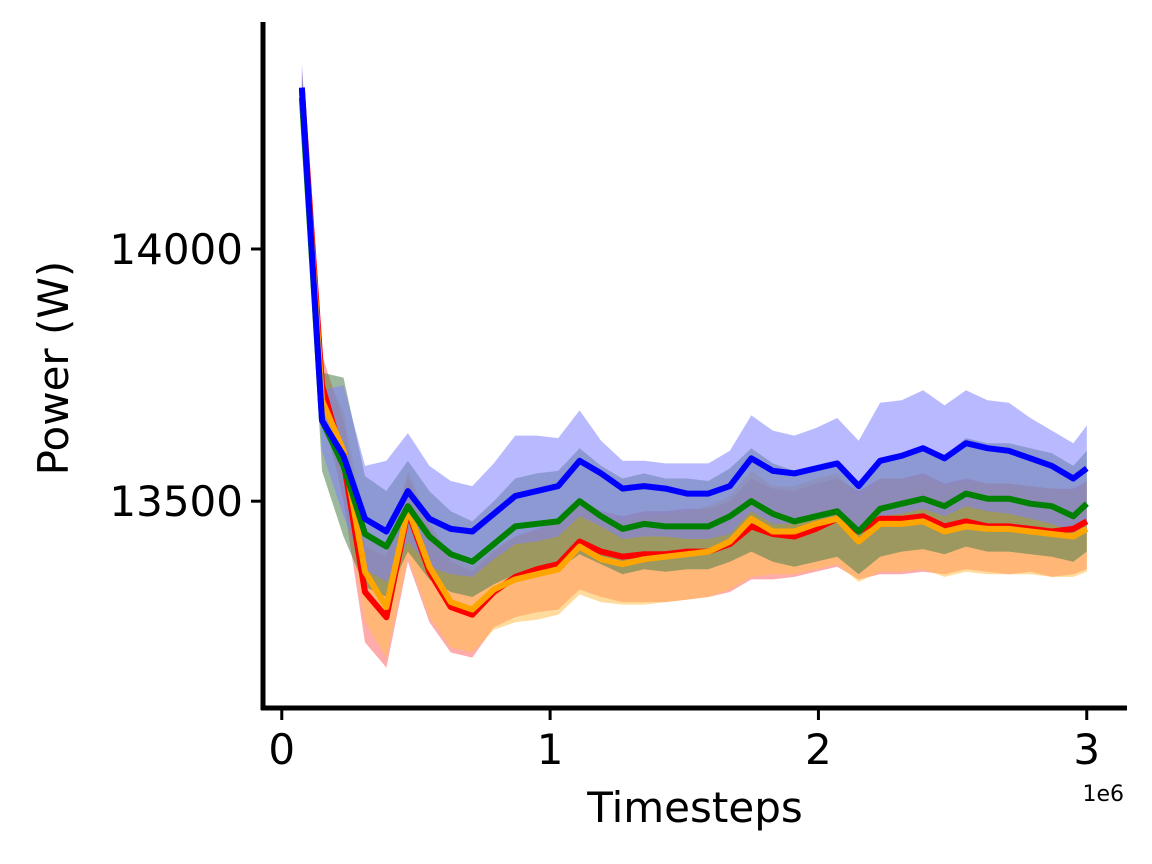 The image size is (1152, 864). Describe the element at coordinates (818, 749) in the screenshot. I see `x-tick-label: 2` at that location.